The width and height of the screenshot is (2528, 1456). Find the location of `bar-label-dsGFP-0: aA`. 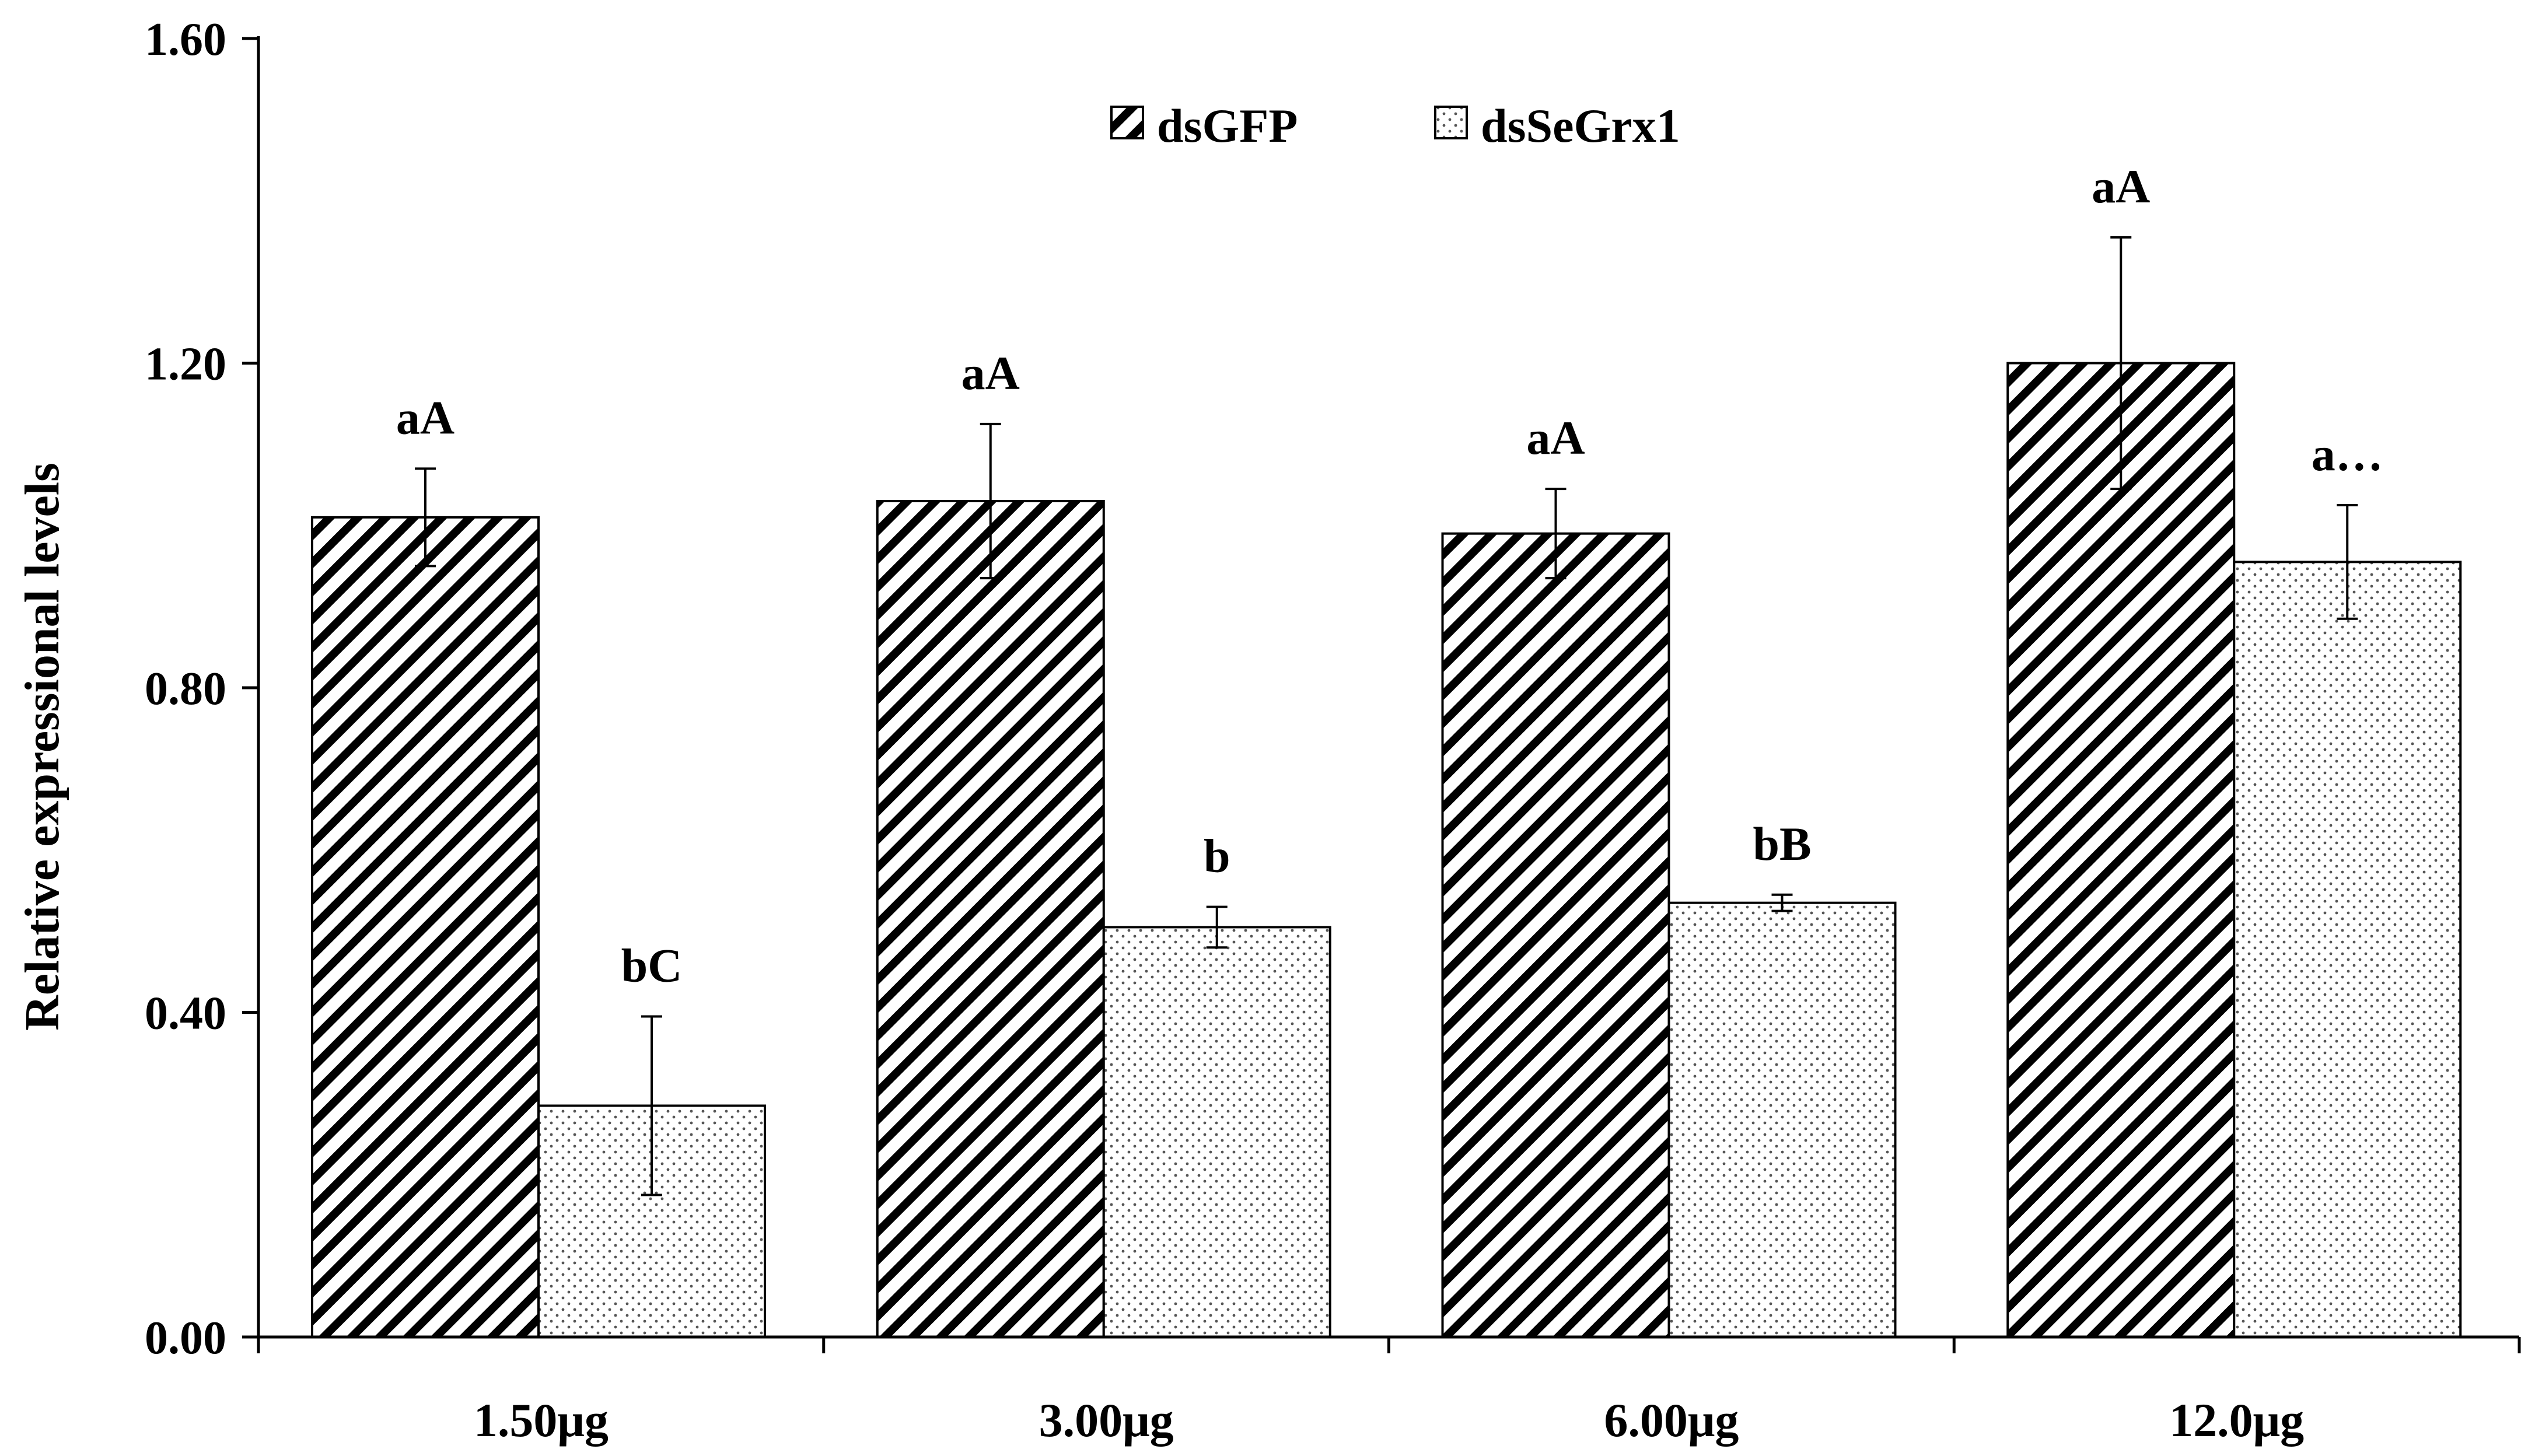

bar-label-dsGFP-0: aA is located at coordinates (425, 417).